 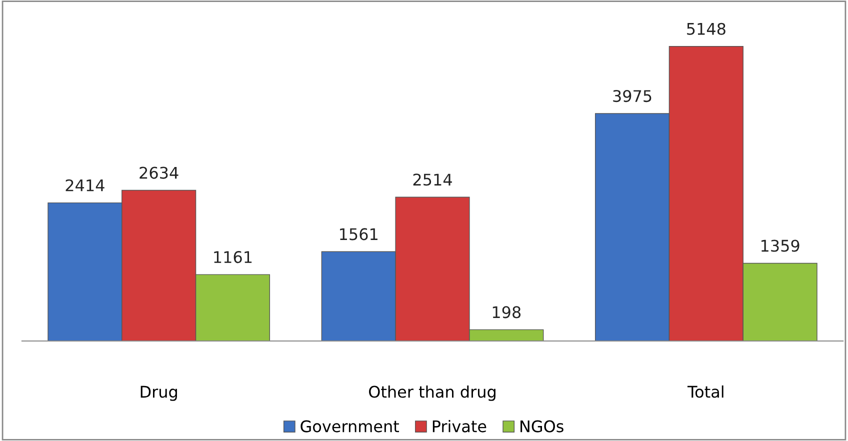 What do you see at coordinates (233, 257) in the screenshot?
I see `data-label: 1161` at bounding box center [233, 257].